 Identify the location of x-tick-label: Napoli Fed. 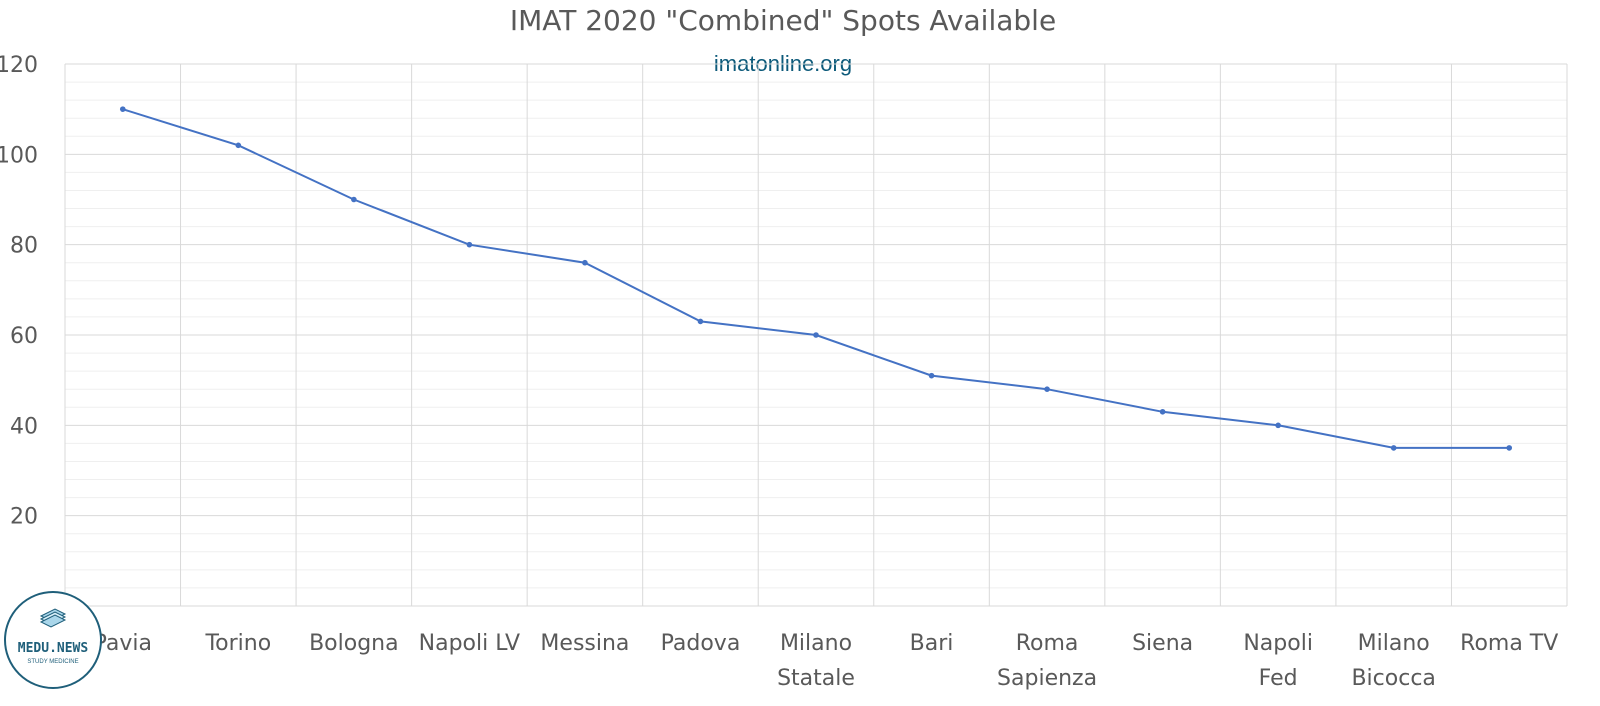
(1278, 661).